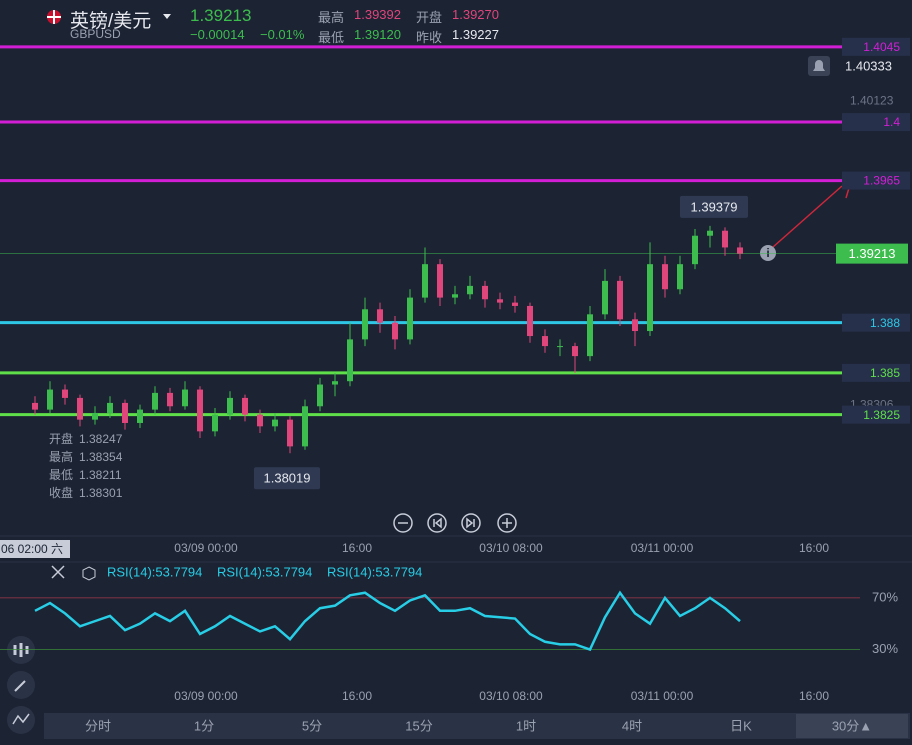  Describe the element at coordinates (741, 725) in the screenshot. I see `timeframe-tab: 日K` at that location.